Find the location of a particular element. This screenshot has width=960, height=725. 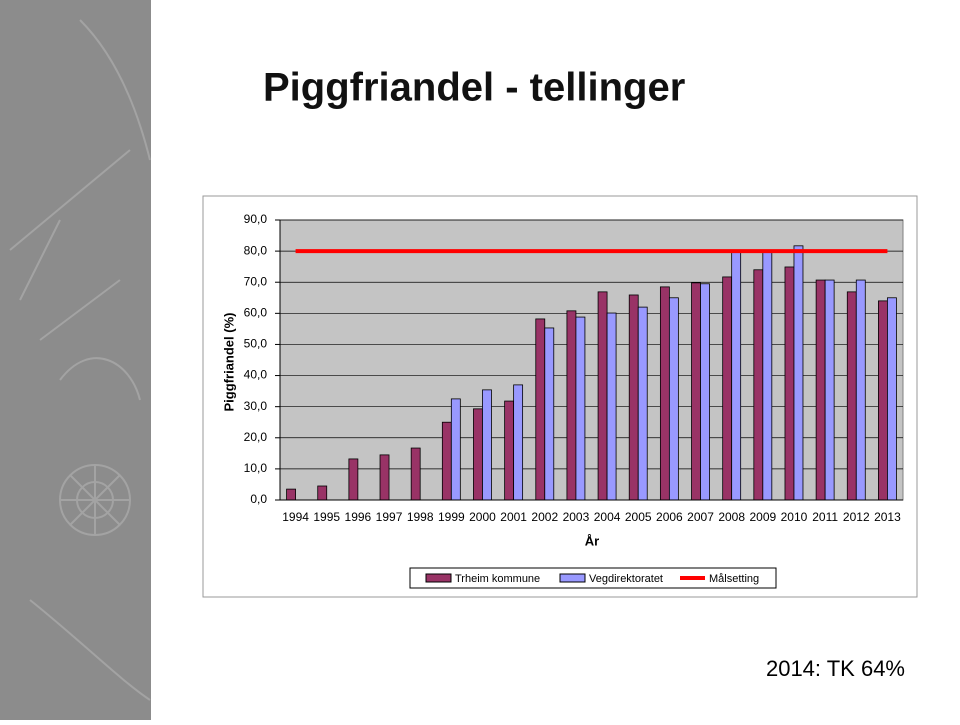

y-axis-title: Piggfriandel (%) is located at coordinates (228, 362).